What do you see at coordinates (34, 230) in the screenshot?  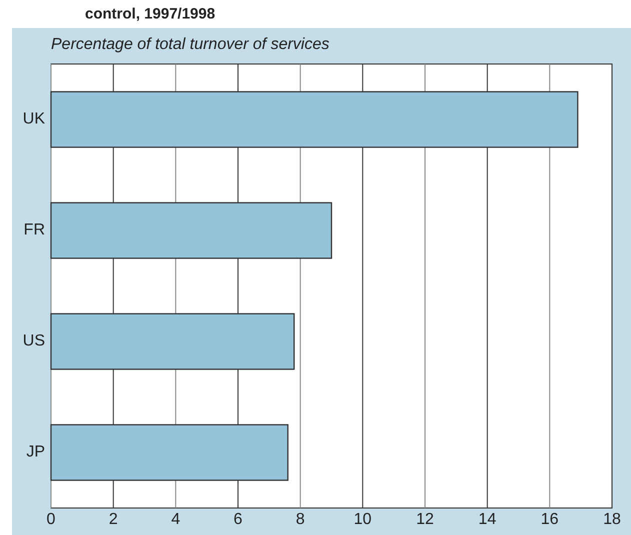 I see `y-tick-label: FR` at bounding box center [34, 230].